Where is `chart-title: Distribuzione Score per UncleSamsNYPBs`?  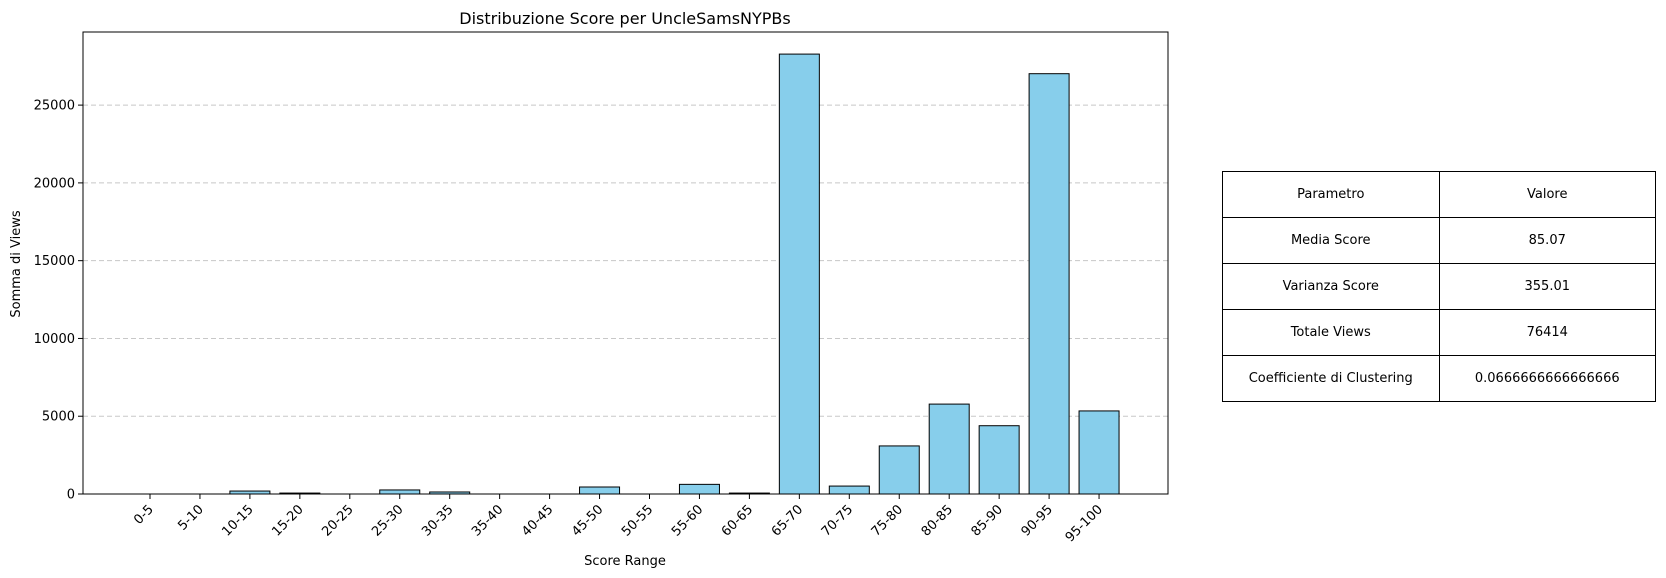
chart-title: Distribuzione Score per UncleSamsNYPBs is located at coordinates (624, 18).